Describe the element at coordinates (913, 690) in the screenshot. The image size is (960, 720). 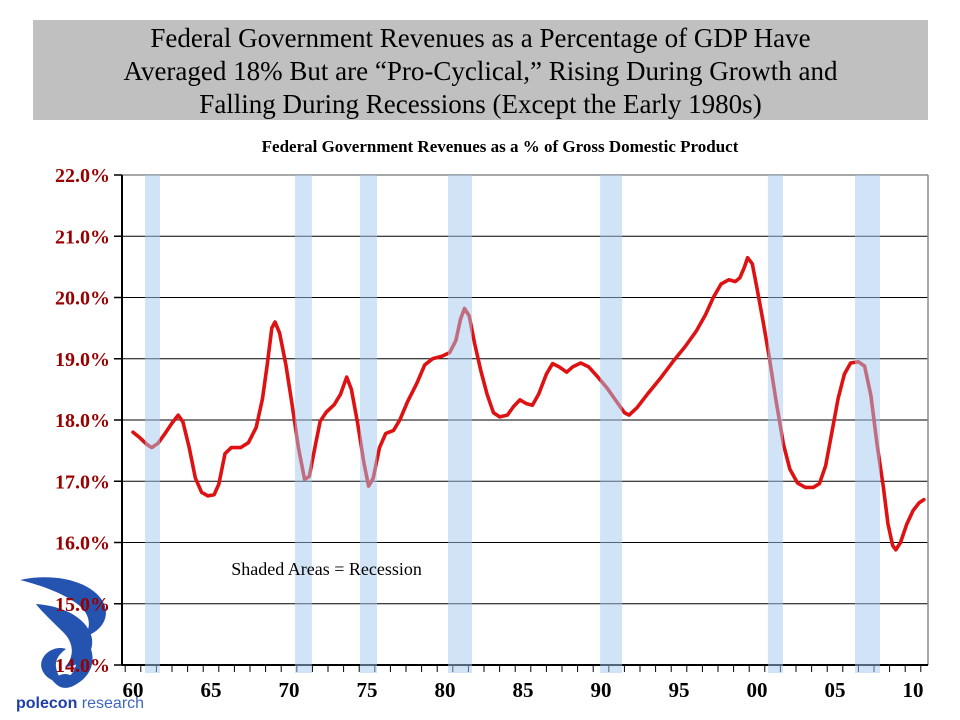
I see `x-tick-label: 10` at that location.